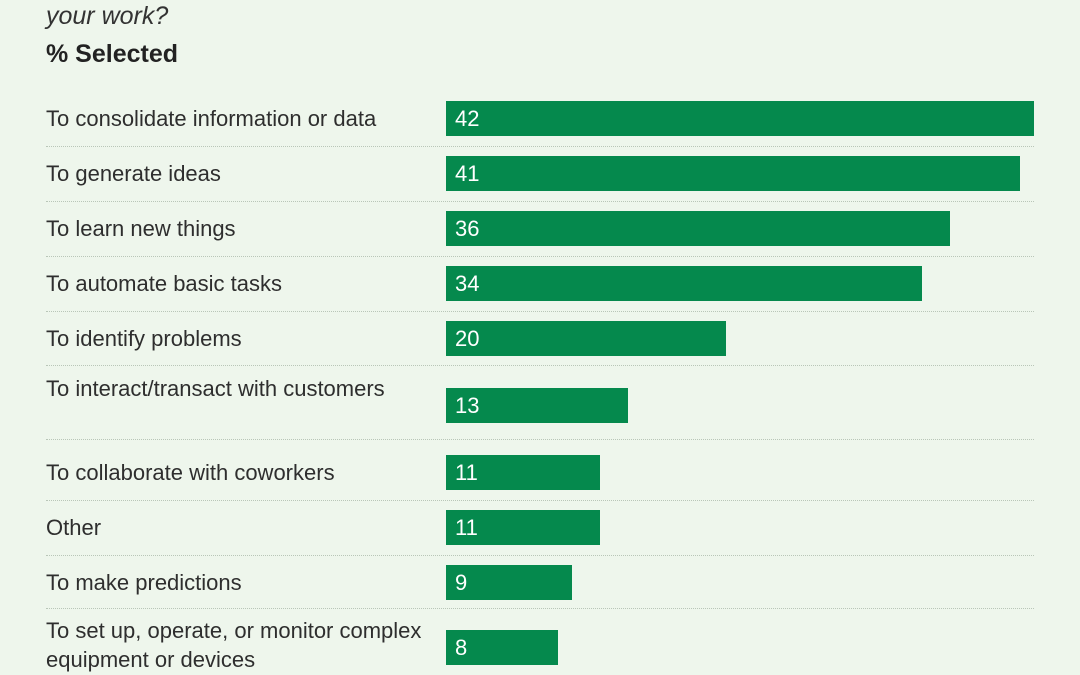  Describe the element at coordinates (164, 283) in the screenshot. I see `category-label: To automate basic tasks` at that location.